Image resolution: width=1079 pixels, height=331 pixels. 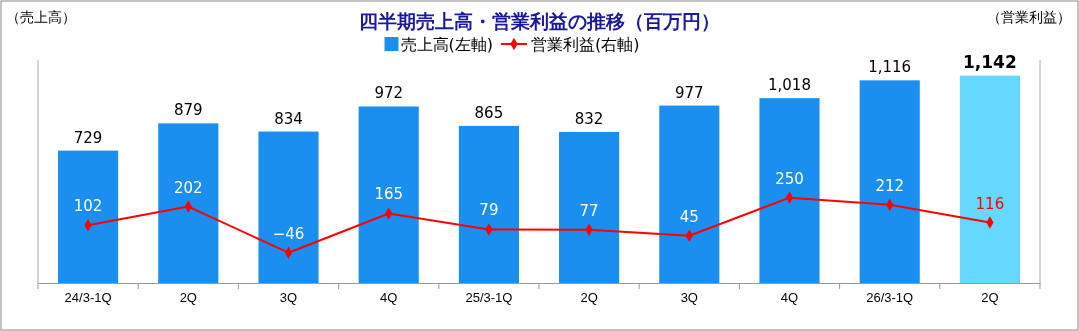 I want to click on data-label: 250, so click(x=789, y=178).